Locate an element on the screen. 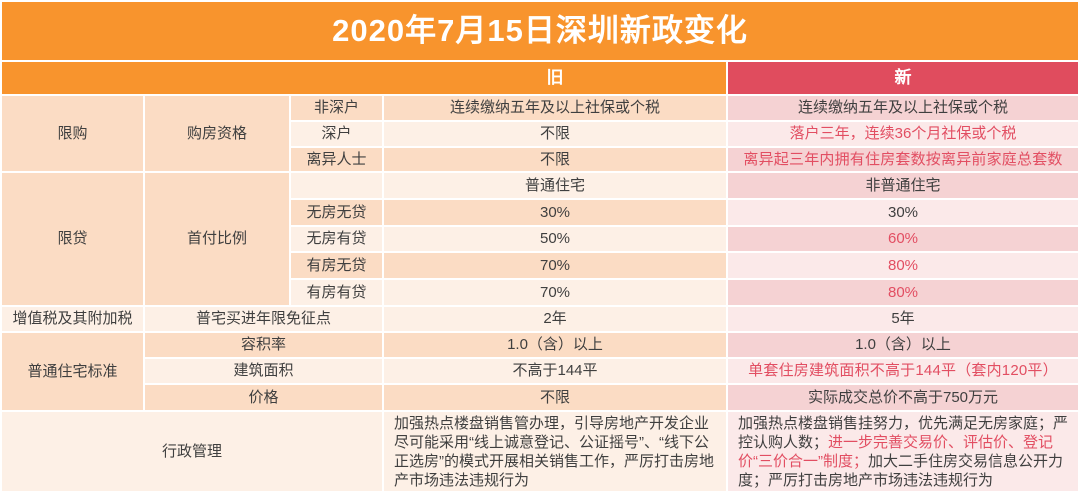  group-admin-management: 行政管理 is located at coordinates (192, 451).